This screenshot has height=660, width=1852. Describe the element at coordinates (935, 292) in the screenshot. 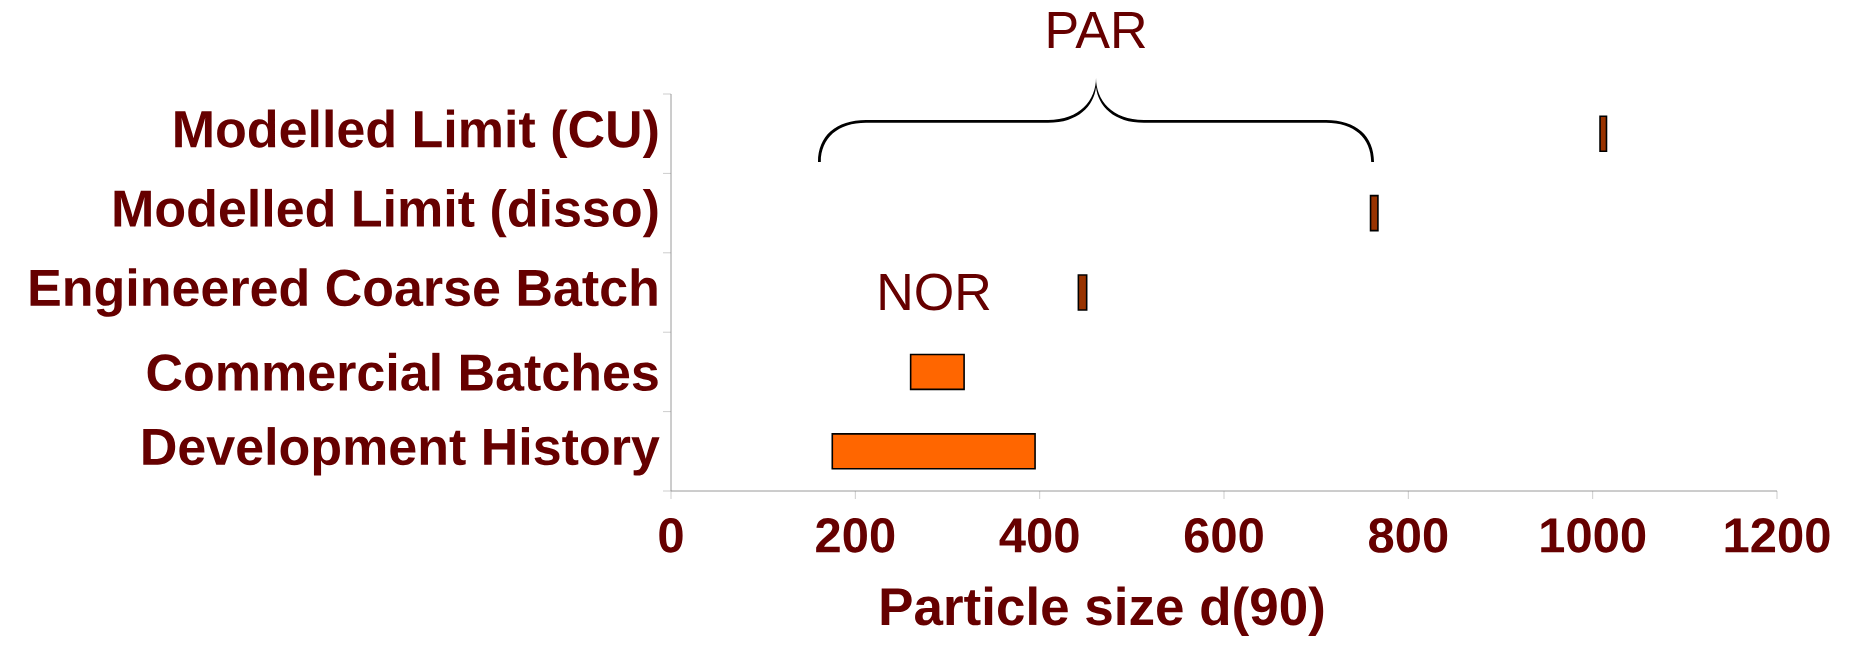

I see `annotation: NOR` at that location.